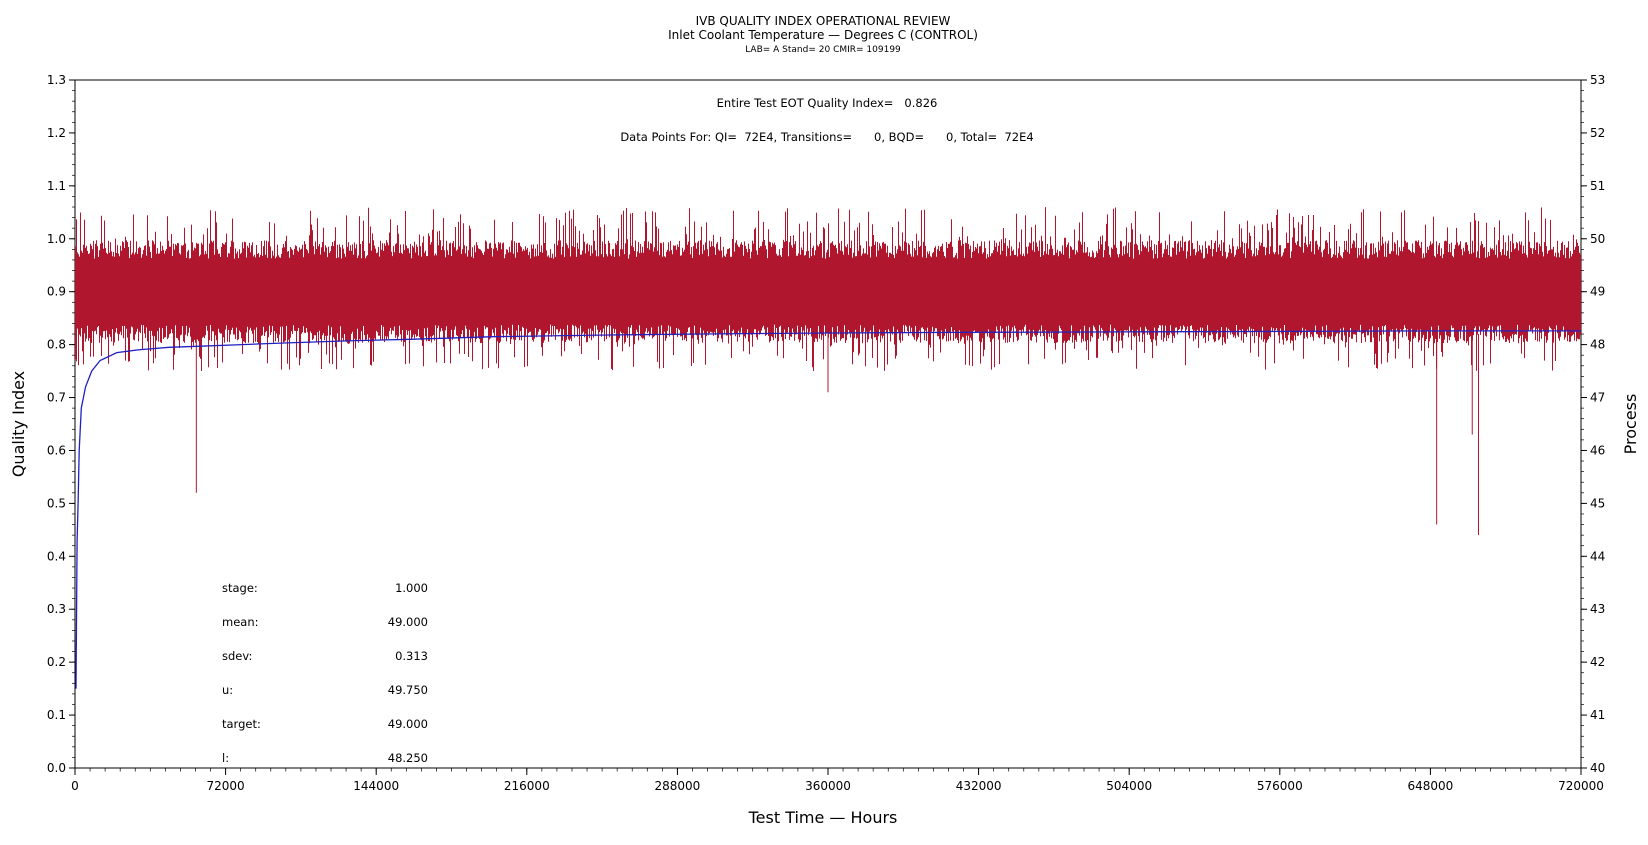  What do you see at coordinates (56, 292) in the screenshot?
I see `y-tick-label: 0.9` at bounding box center [56, 292].